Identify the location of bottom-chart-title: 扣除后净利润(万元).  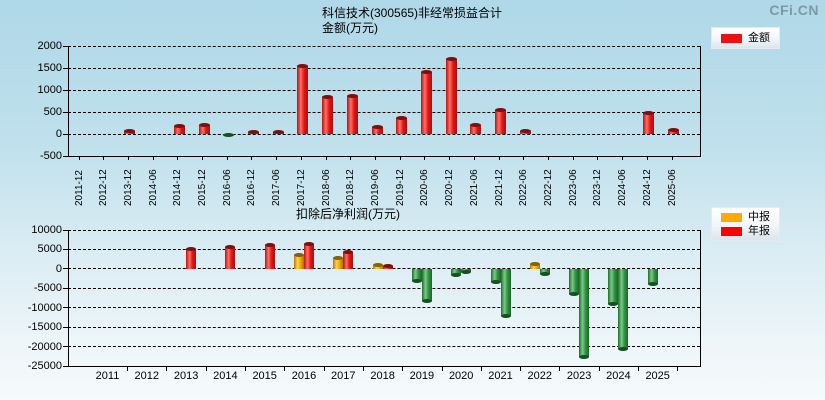
(348, 214).